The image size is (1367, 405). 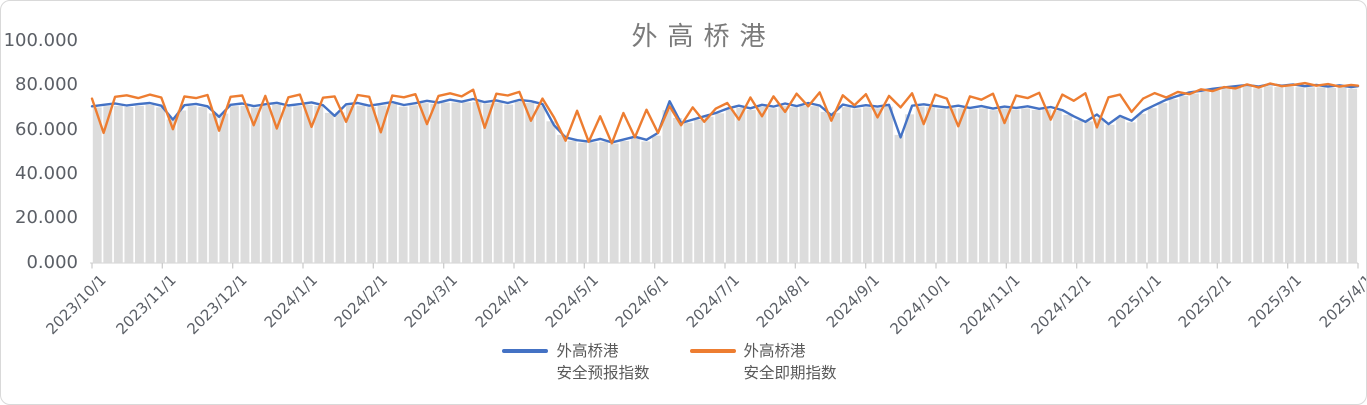 I want to click on y-axis-tick-label: 0.000, so click(x=52, y=262).